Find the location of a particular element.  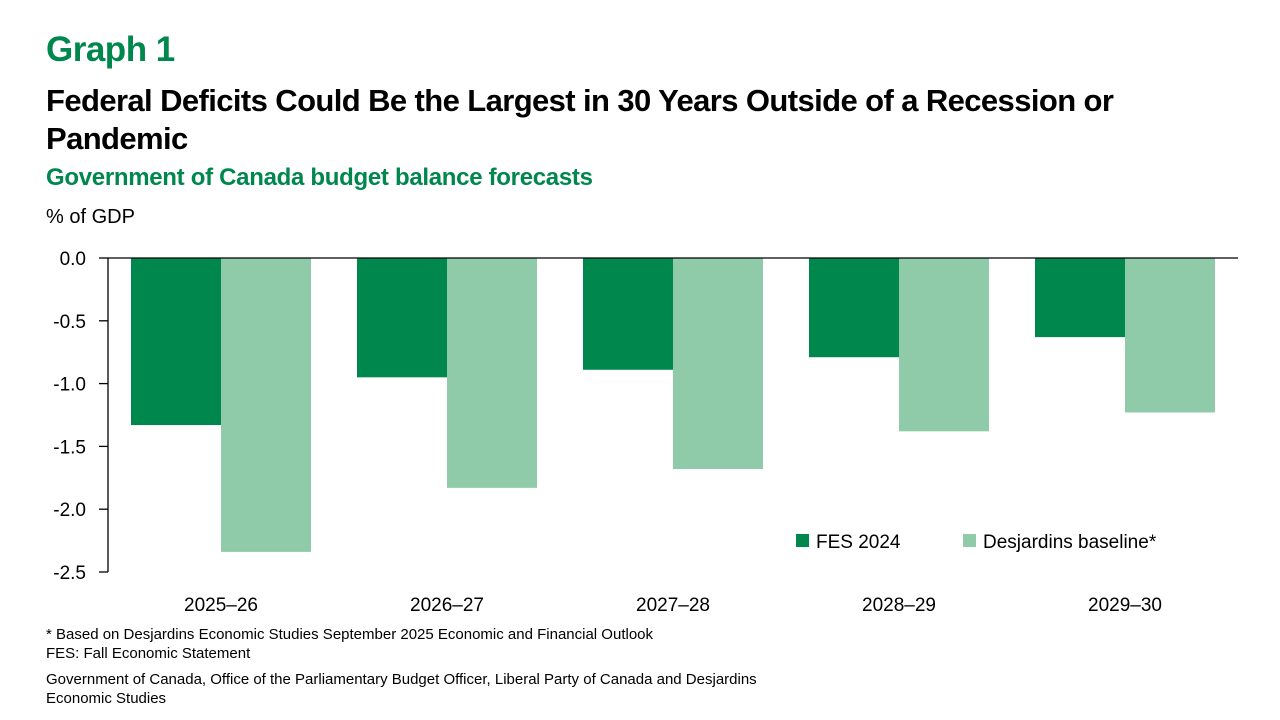

legend: FES 2024 Desjardins baseline* is located at coordinates (976, 542).